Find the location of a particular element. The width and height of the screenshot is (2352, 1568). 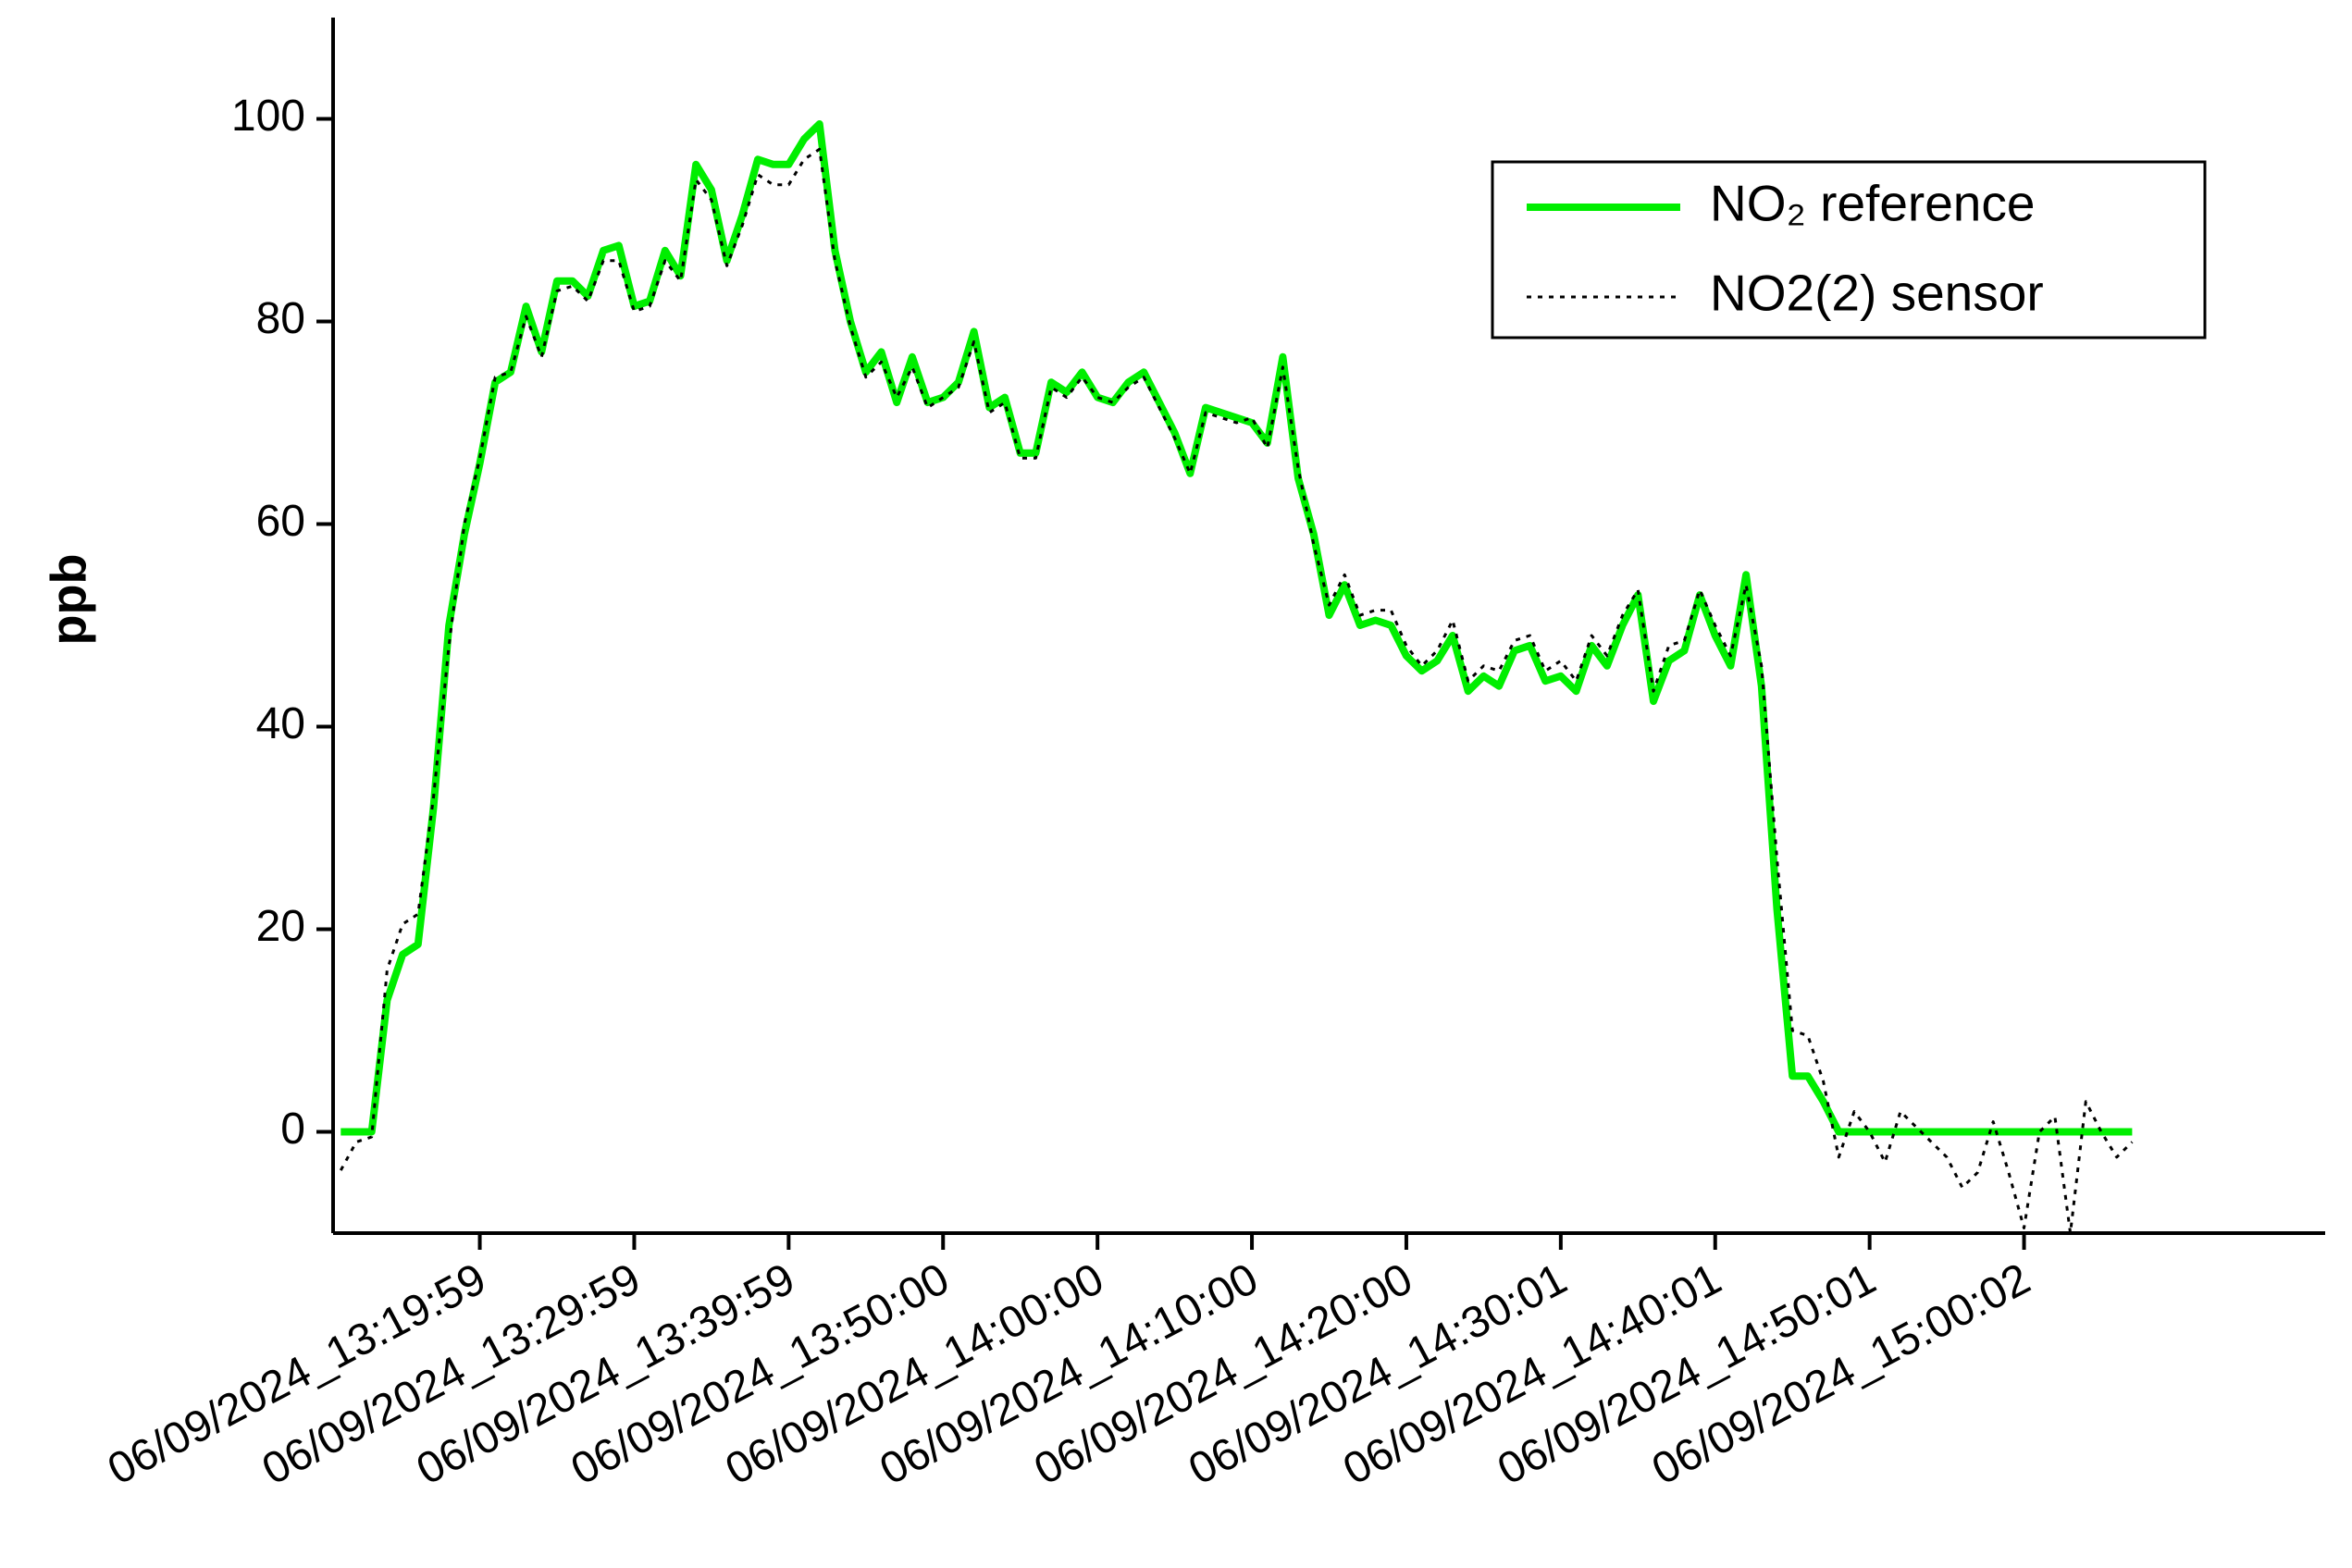

y-tick-label: 20 is located at coordinates (281, 926).